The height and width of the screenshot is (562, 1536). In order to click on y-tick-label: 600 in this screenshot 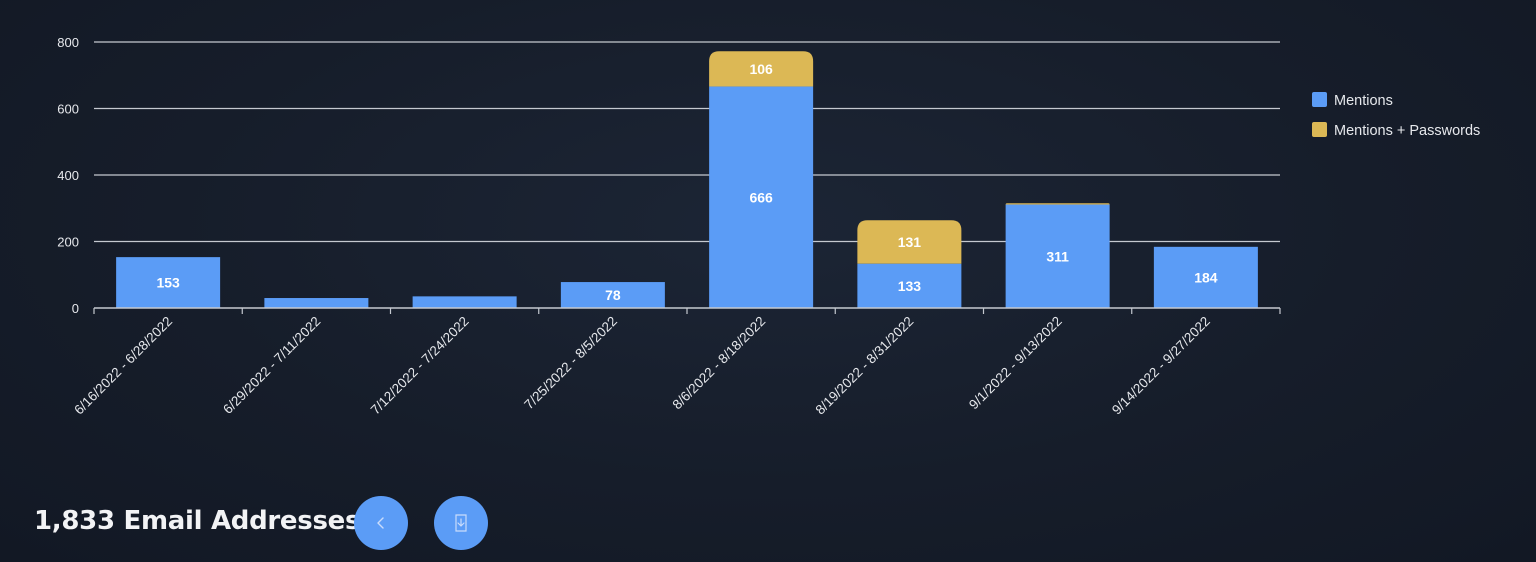, I will do `click(68, 109)`.